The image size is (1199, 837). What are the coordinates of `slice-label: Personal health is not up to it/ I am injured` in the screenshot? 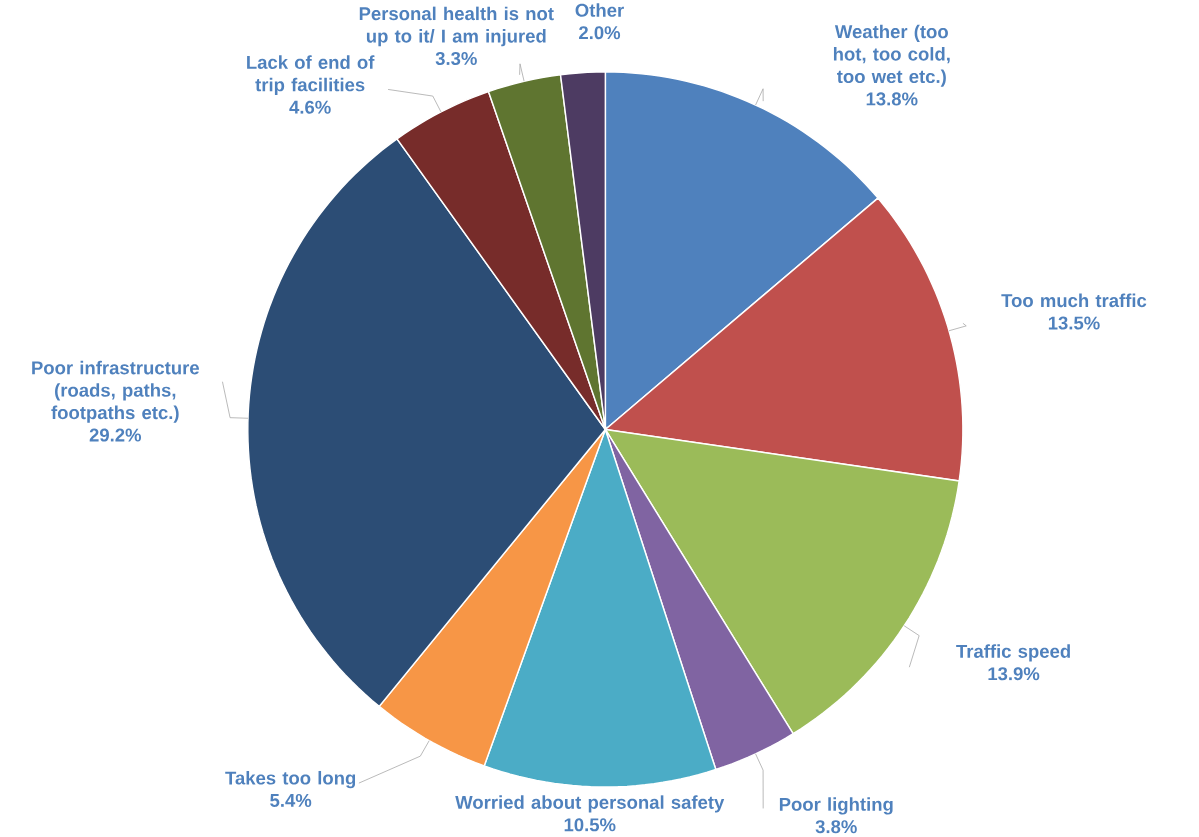 It's located at (456, 26).